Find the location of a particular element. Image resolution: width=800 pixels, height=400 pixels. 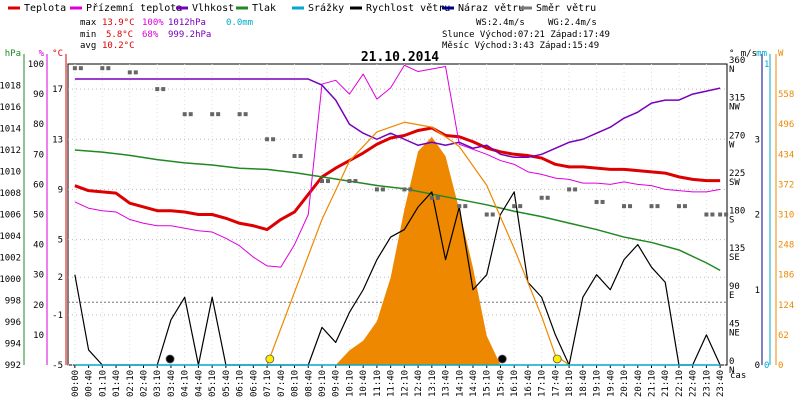

hpa-axis-label: hPa is located at coordinates (13, 54).